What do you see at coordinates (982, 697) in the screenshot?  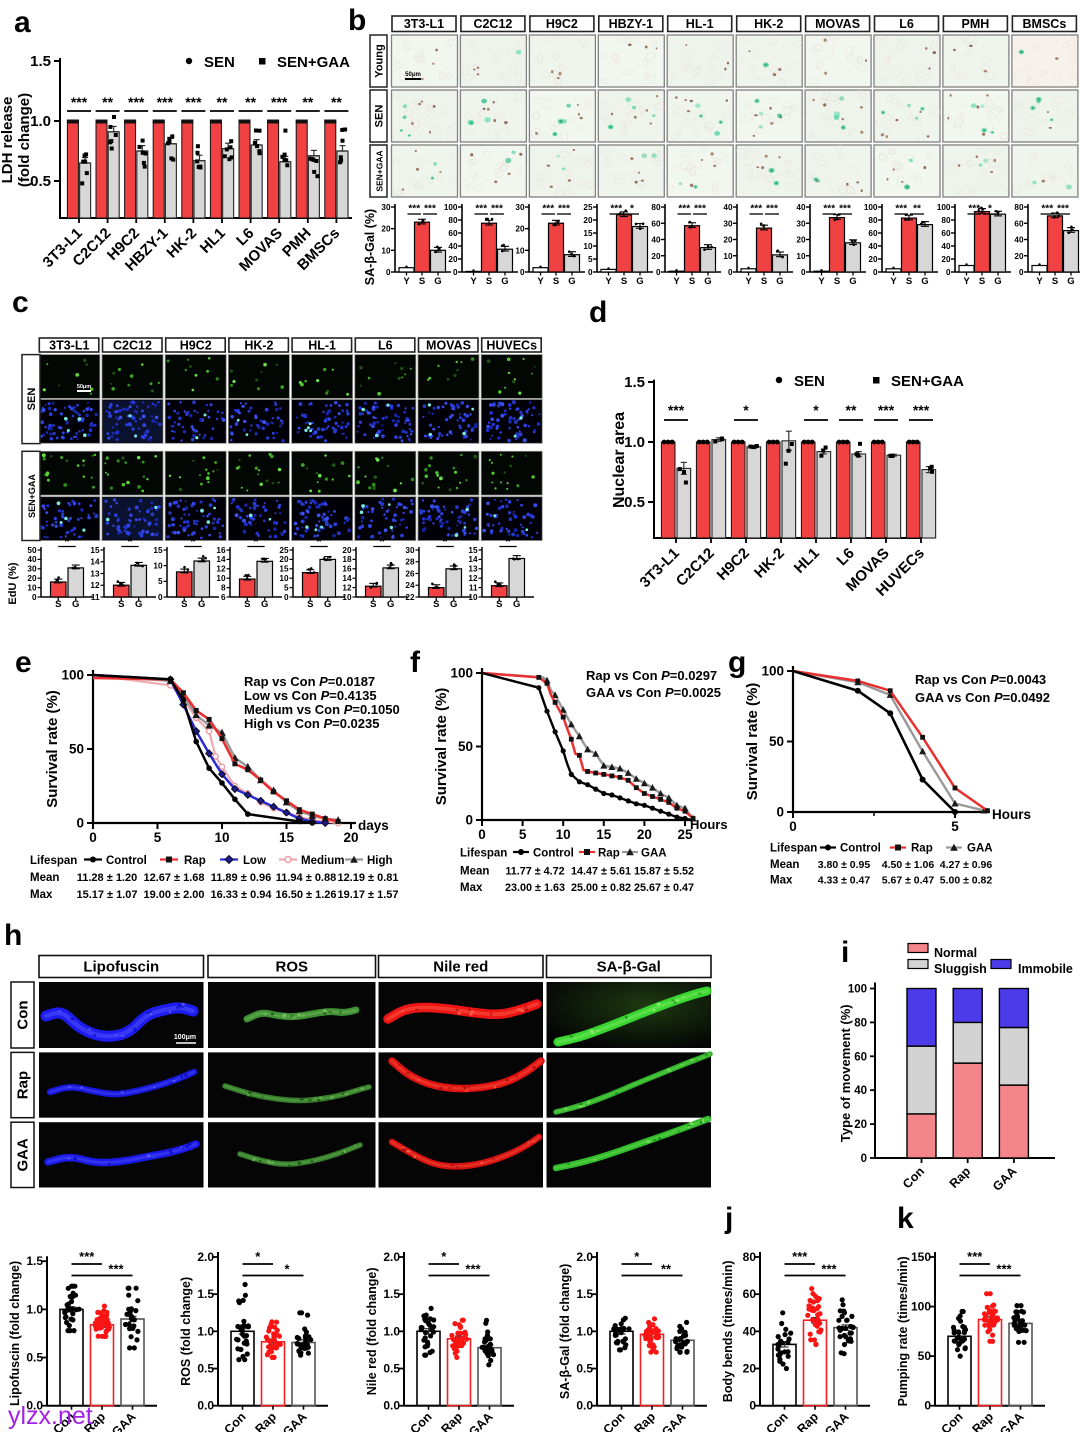 I see `svg-text: GAA vs Con P=0.0492` at bounding box center [982, 697].